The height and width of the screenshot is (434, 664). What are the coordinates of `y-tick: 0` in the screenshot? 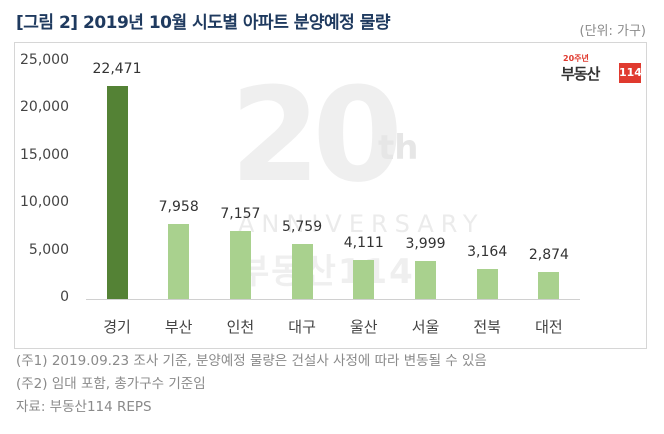 It's located at (64, 297).